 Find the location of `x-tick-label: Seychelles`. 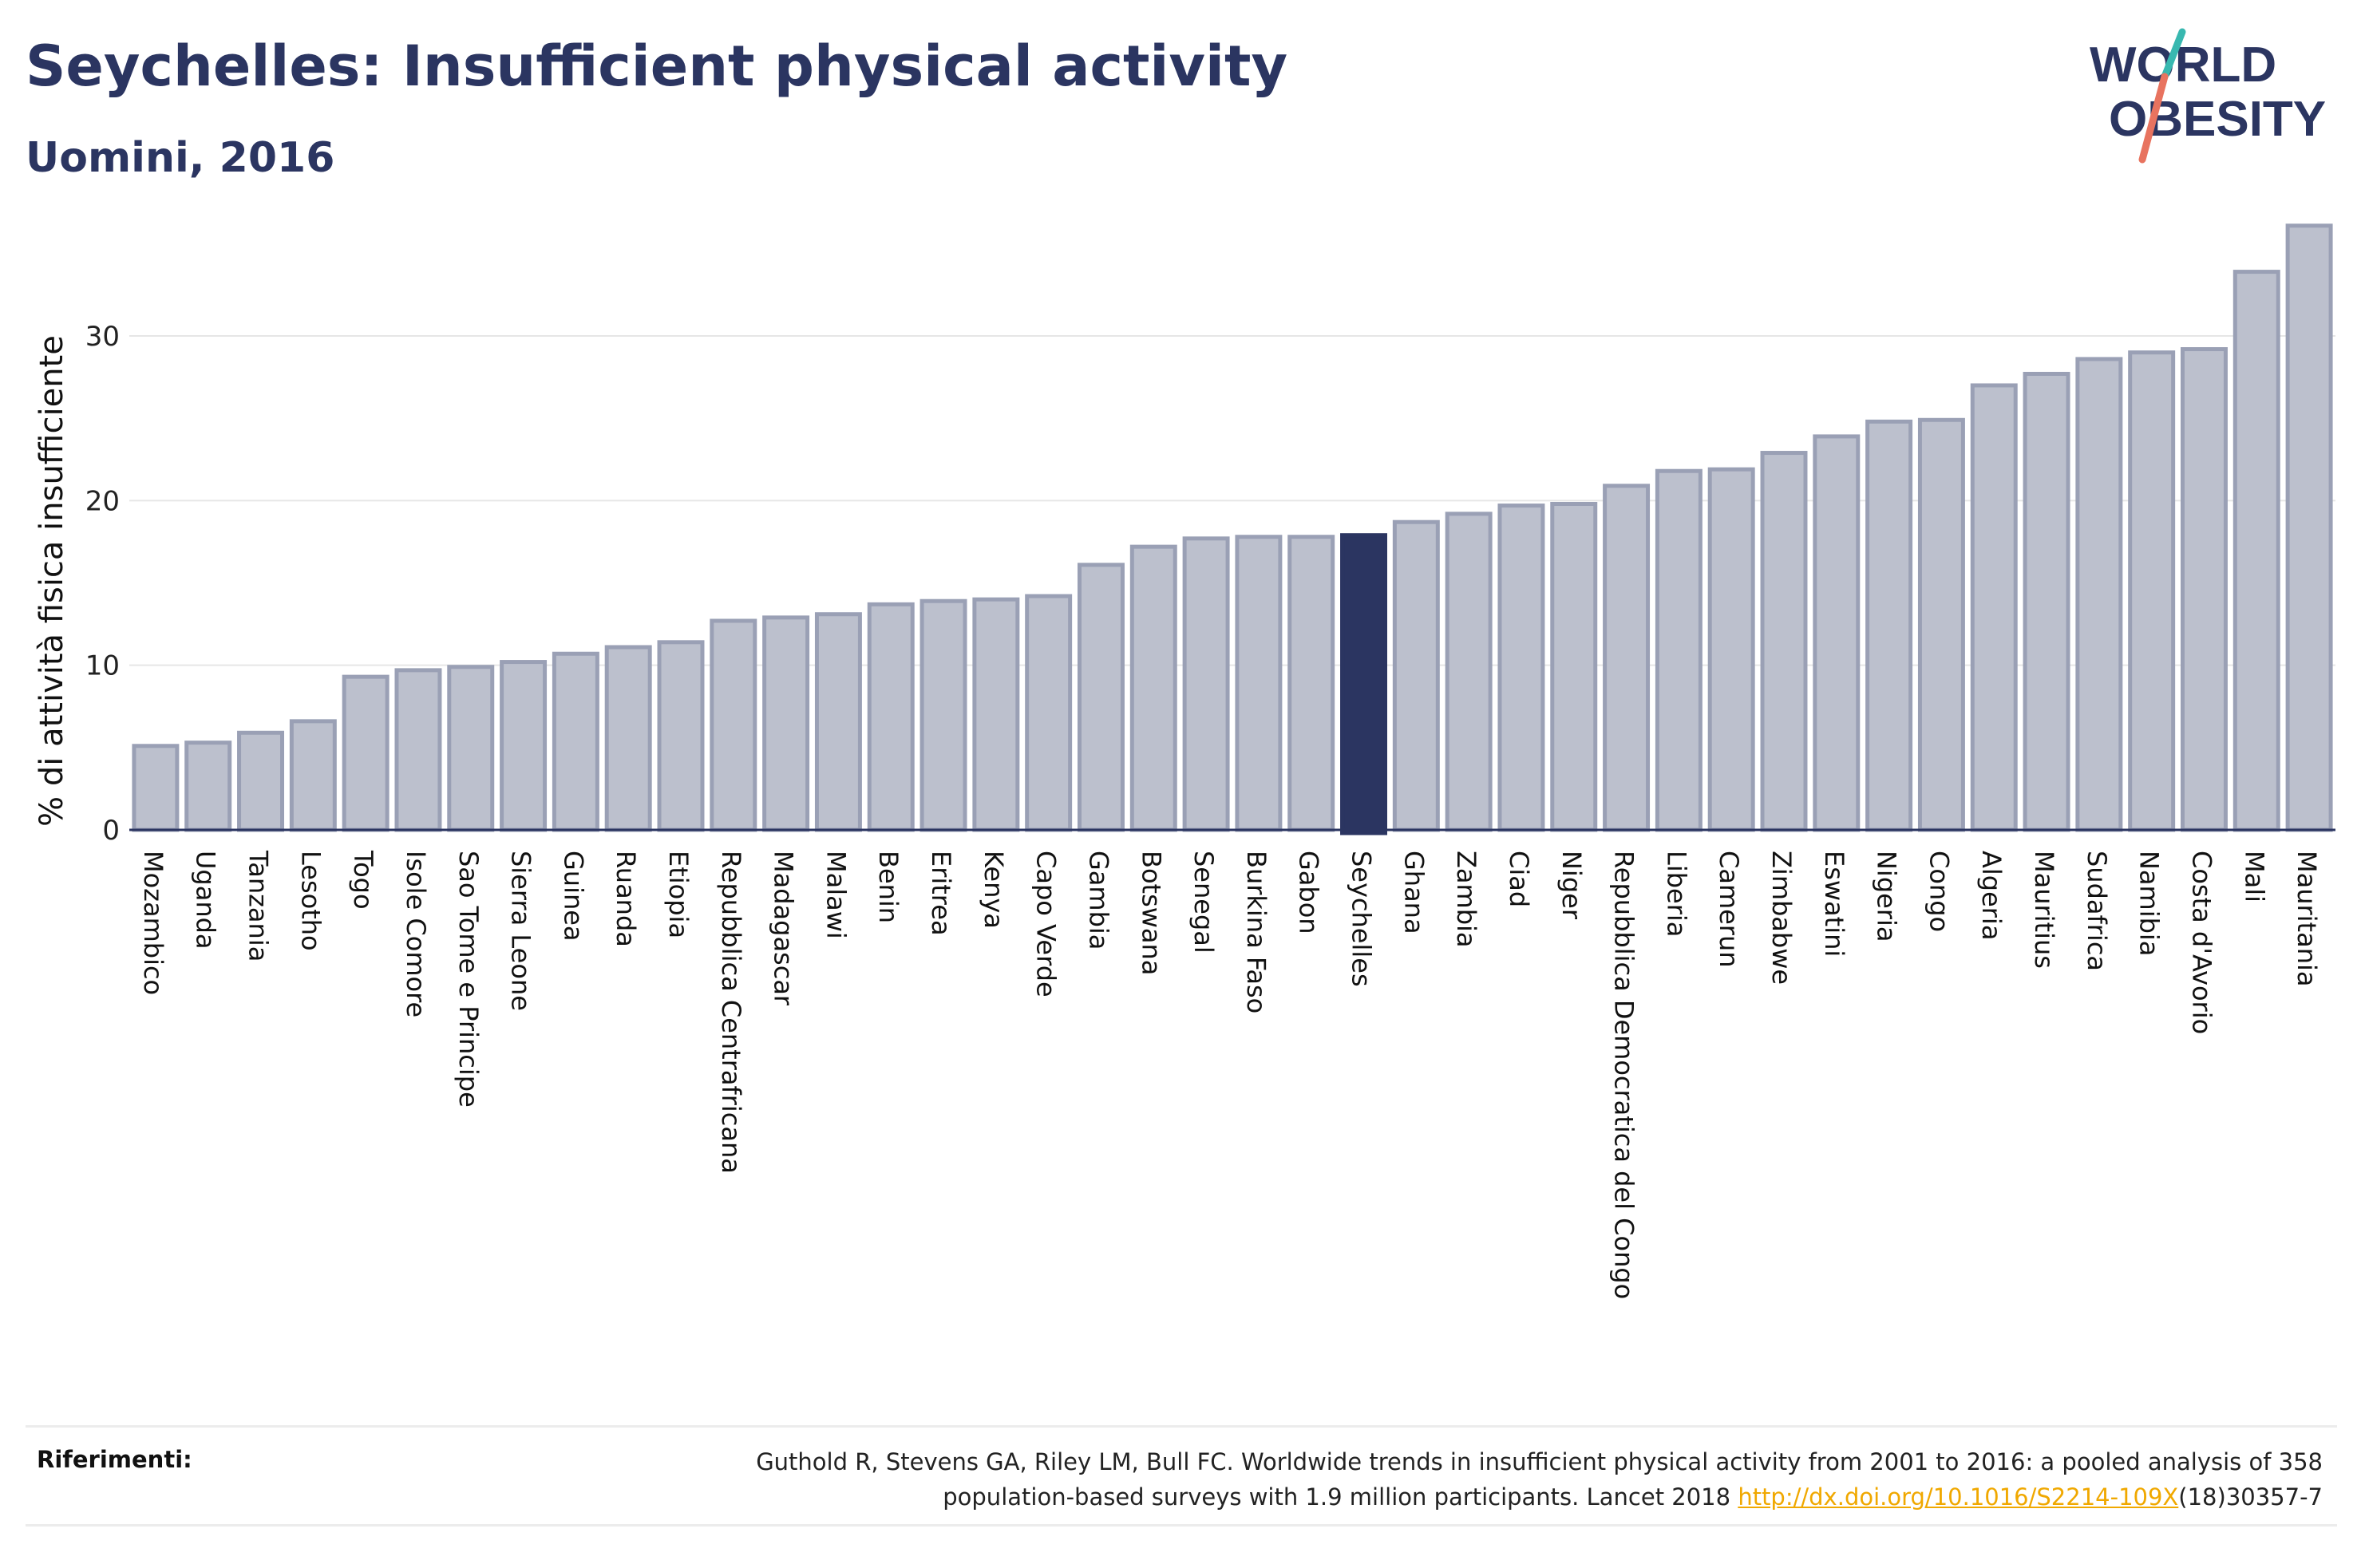

x-tick-label: Seychelles is located at coordinates (1362, 919).